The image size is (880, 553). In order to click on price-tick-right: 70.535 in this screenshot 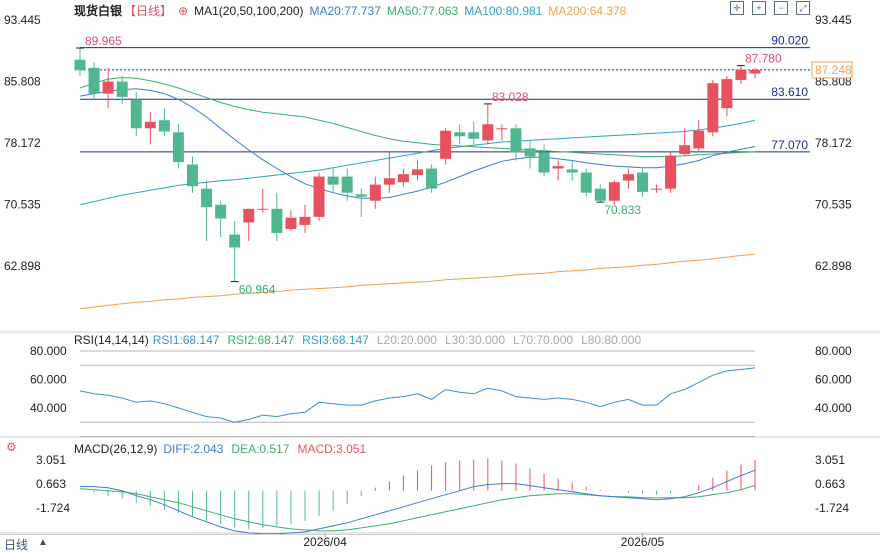, I will do `click(833, 204)`.